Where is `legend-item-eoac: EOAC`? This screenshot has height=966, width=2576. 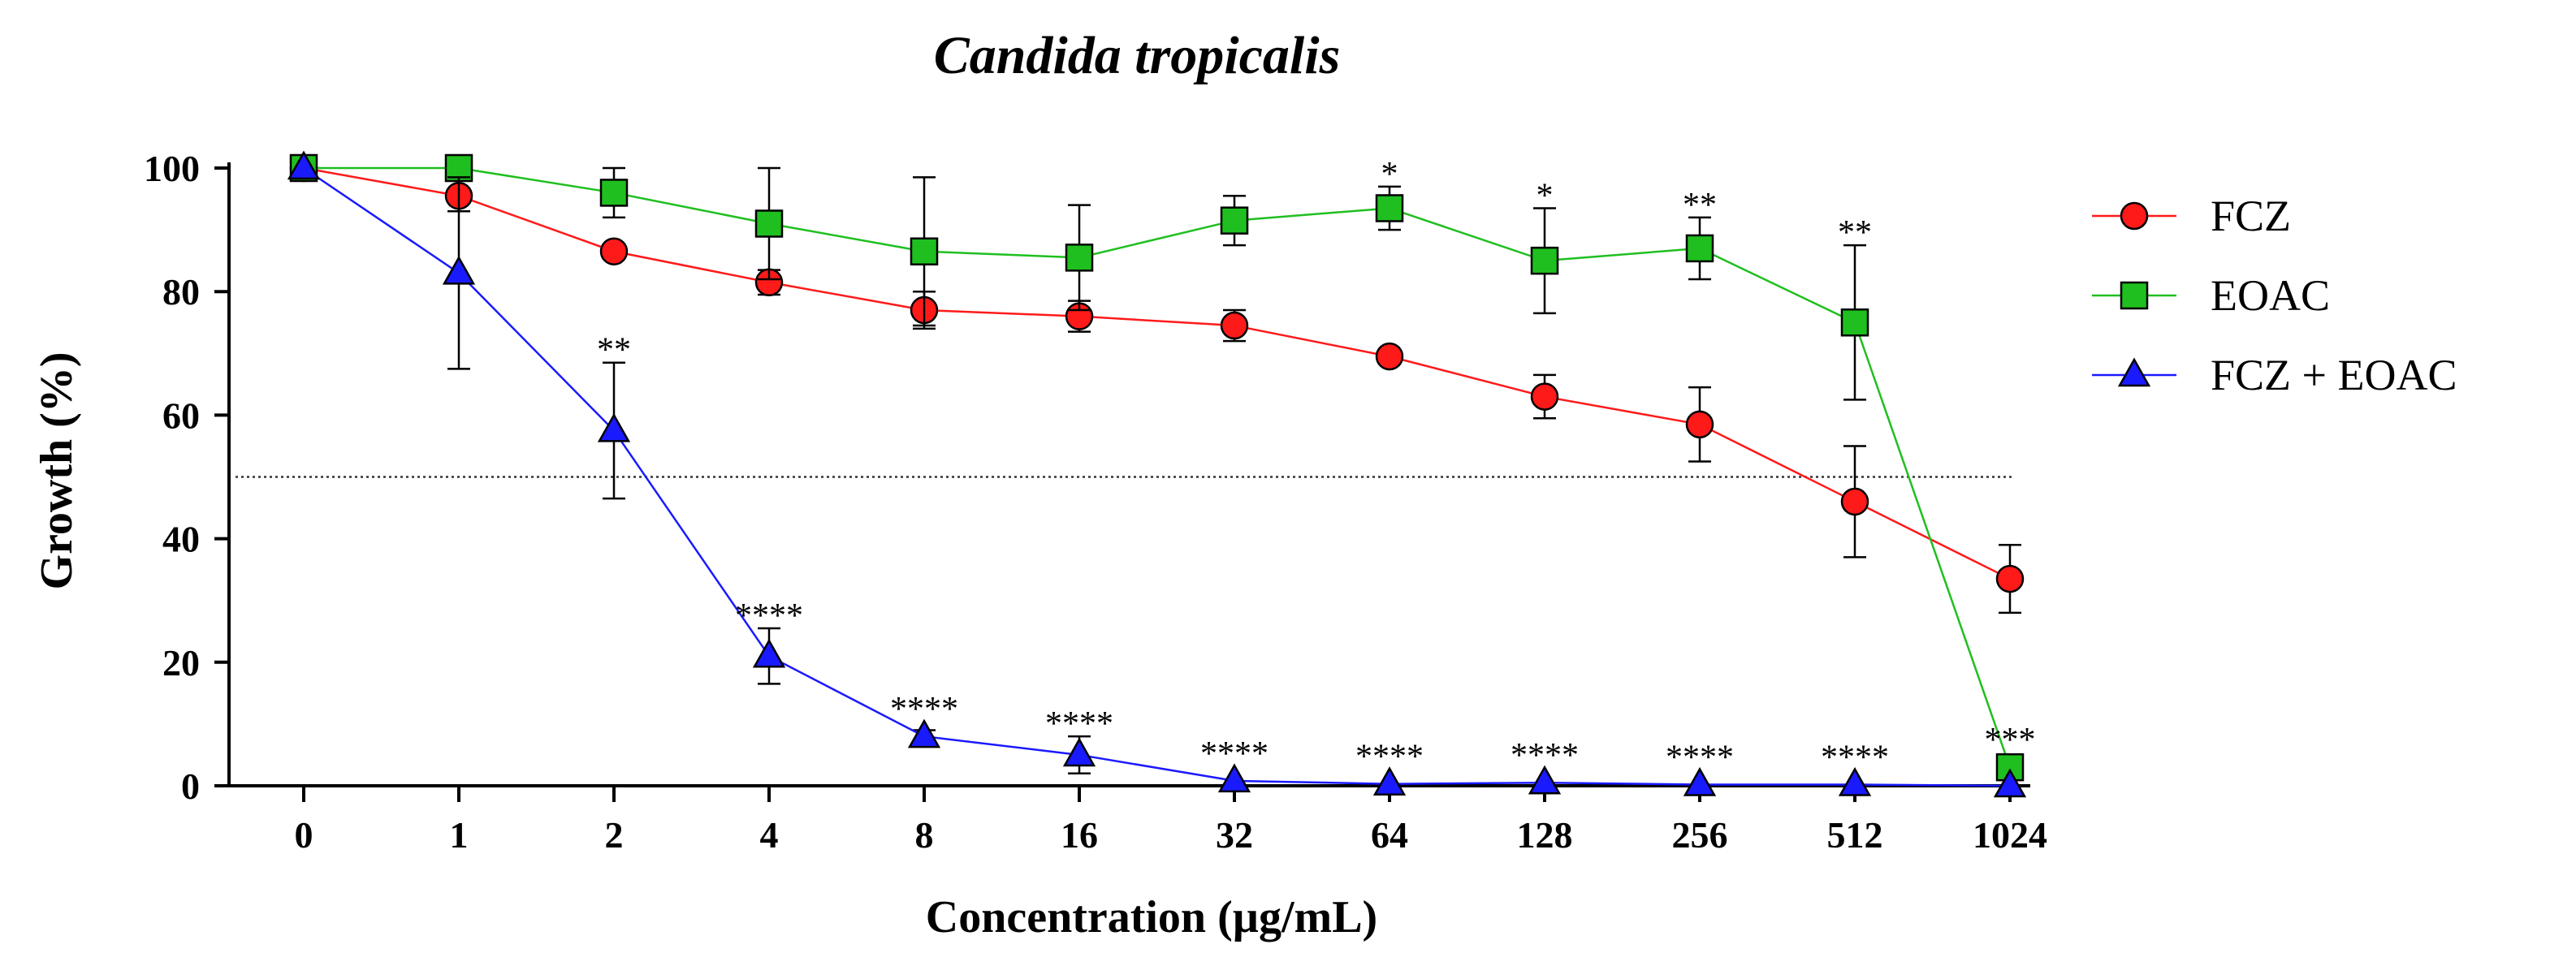
legend-item-eoac: EOAC is located at coordinates (2211, 295).